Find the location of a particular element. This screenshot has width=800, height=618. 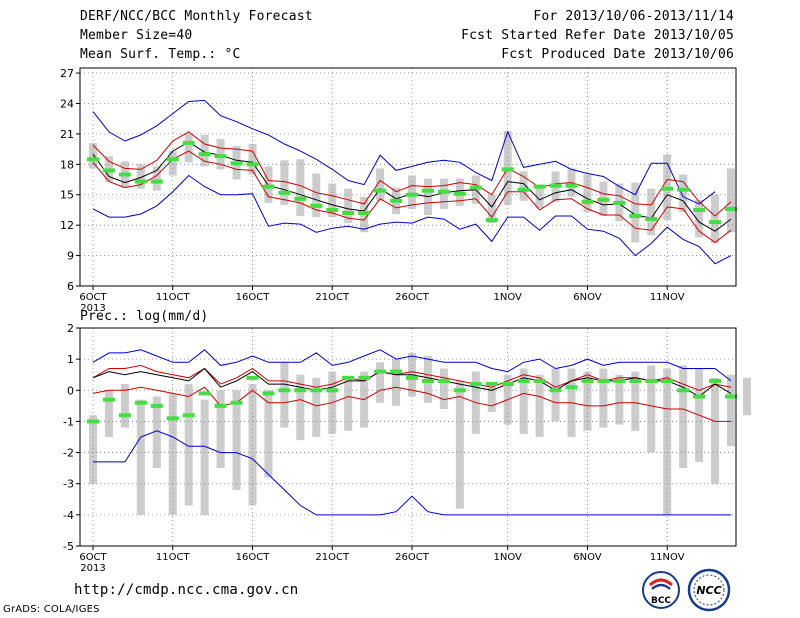

forecast-period: For 2013/10/06-2013/11/14 is located at coordinates (633, 16).